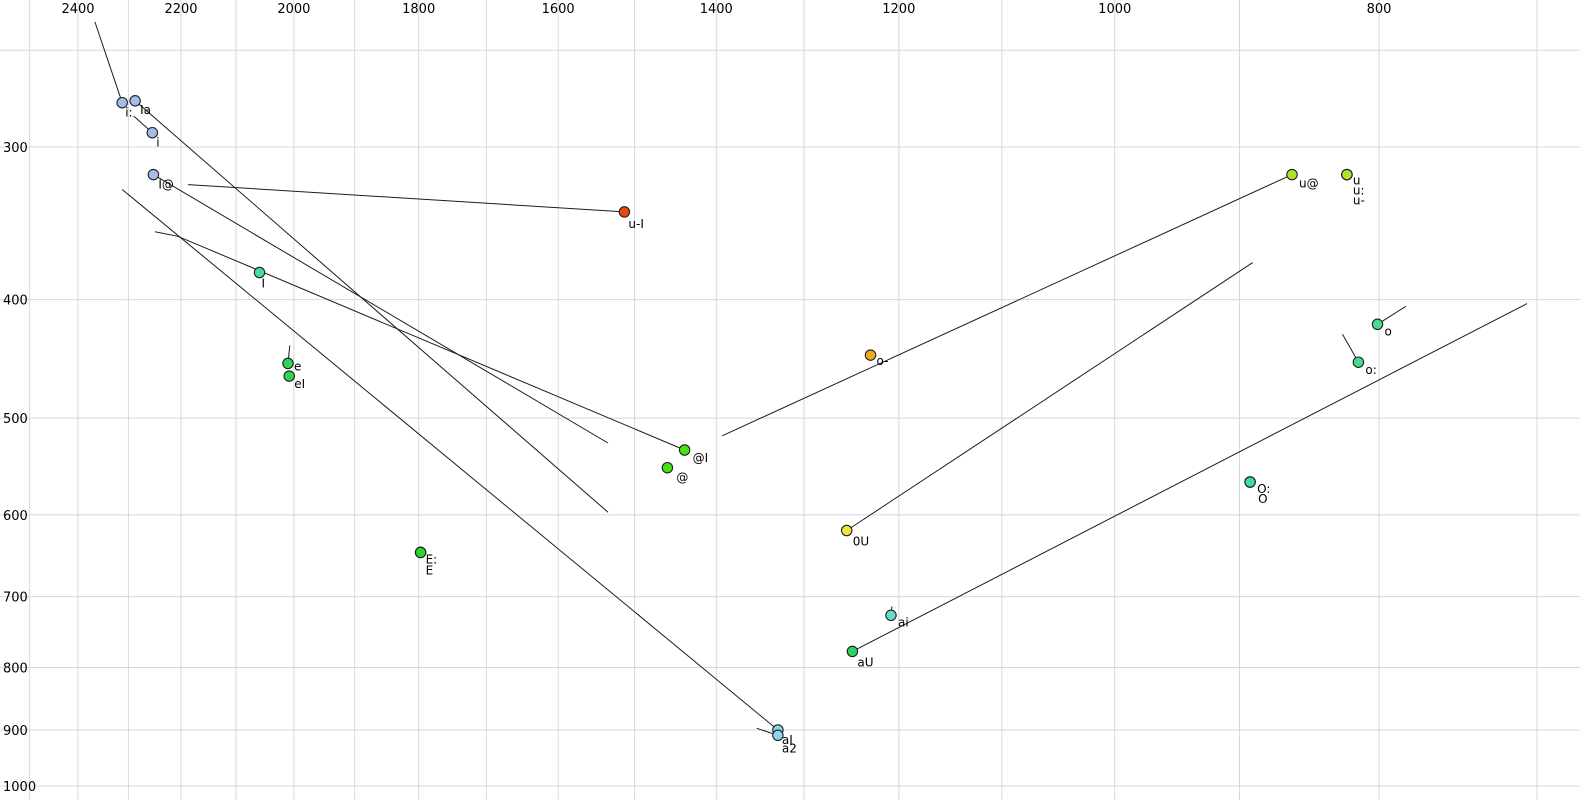 Image resolution: width=1580 pixels, height=800 pixels. I want to click on vowel-label-ai: ai, so click(903, 622).